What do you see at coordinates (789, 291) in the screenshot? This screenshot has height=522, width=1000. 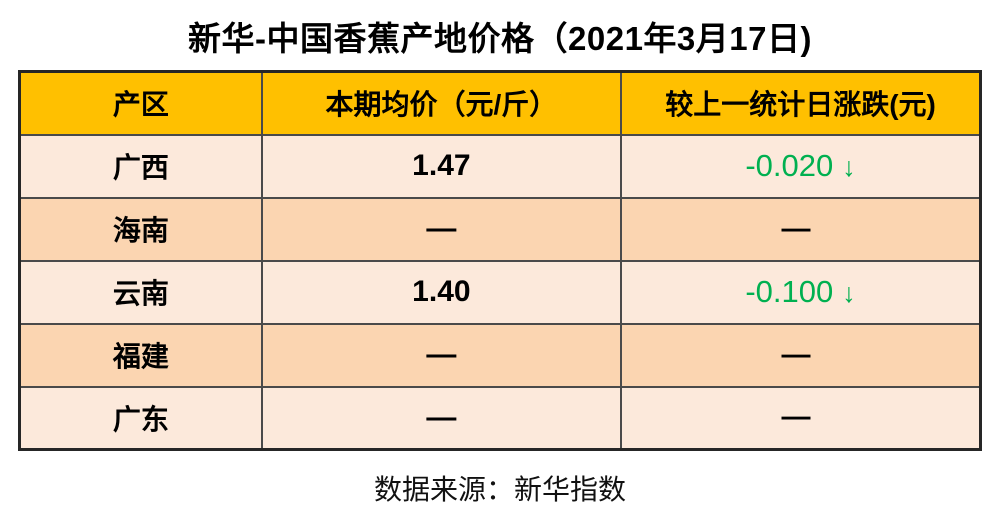 I see `change-value: -0.100` at bounding box center [789, 291].